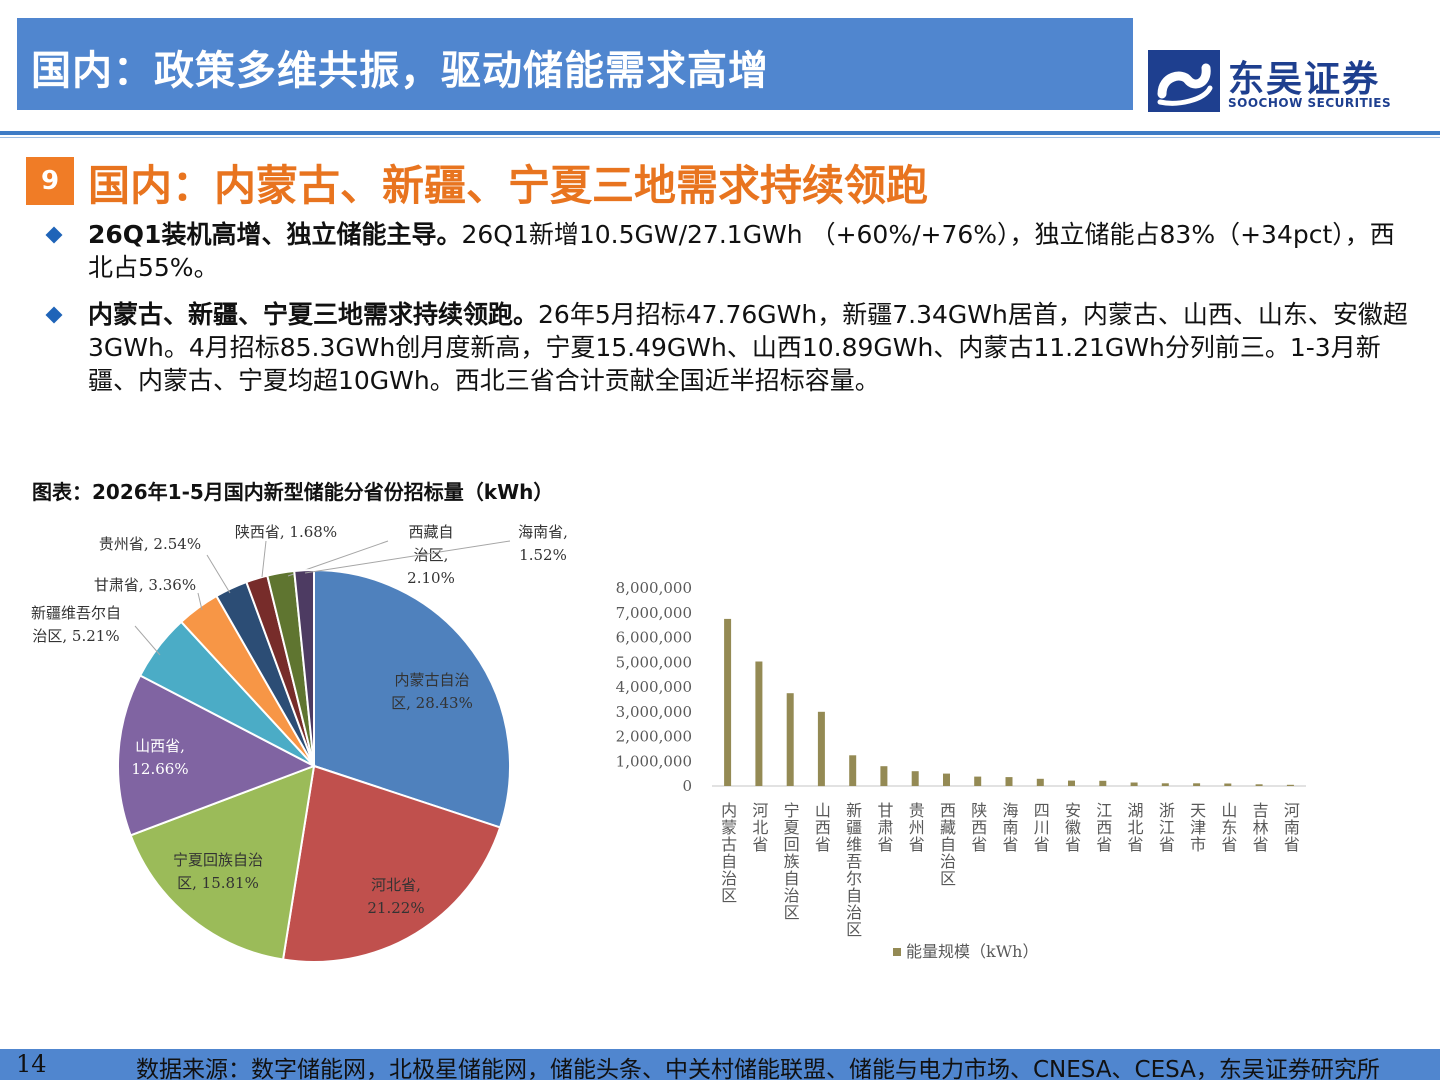 This screenshot has height=1084, width=1440. I want to click on pie-label-line: 甘肃省, 3.36%, so click(145, 585).